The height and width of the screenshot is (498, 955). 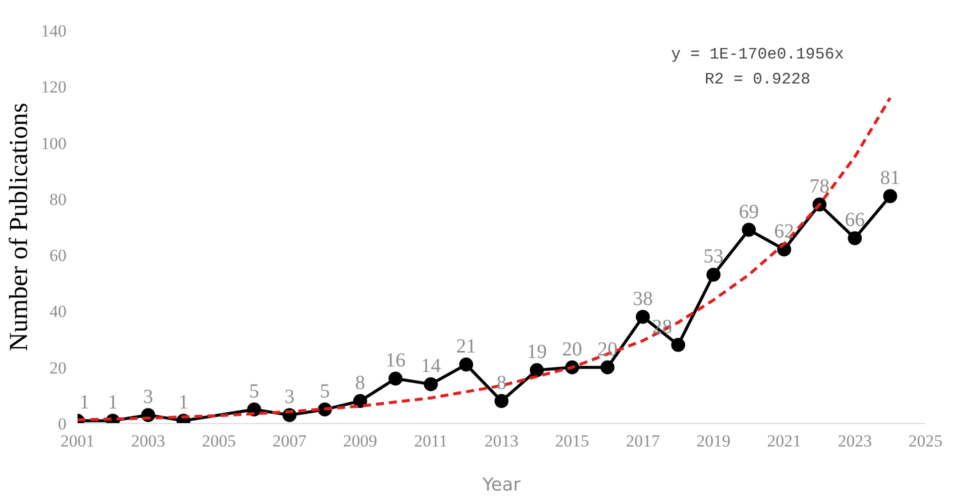 What do you see at coordinates (784, 231) in the screenshot?
I see `data-label: 62` at bounding box center [784, 231].